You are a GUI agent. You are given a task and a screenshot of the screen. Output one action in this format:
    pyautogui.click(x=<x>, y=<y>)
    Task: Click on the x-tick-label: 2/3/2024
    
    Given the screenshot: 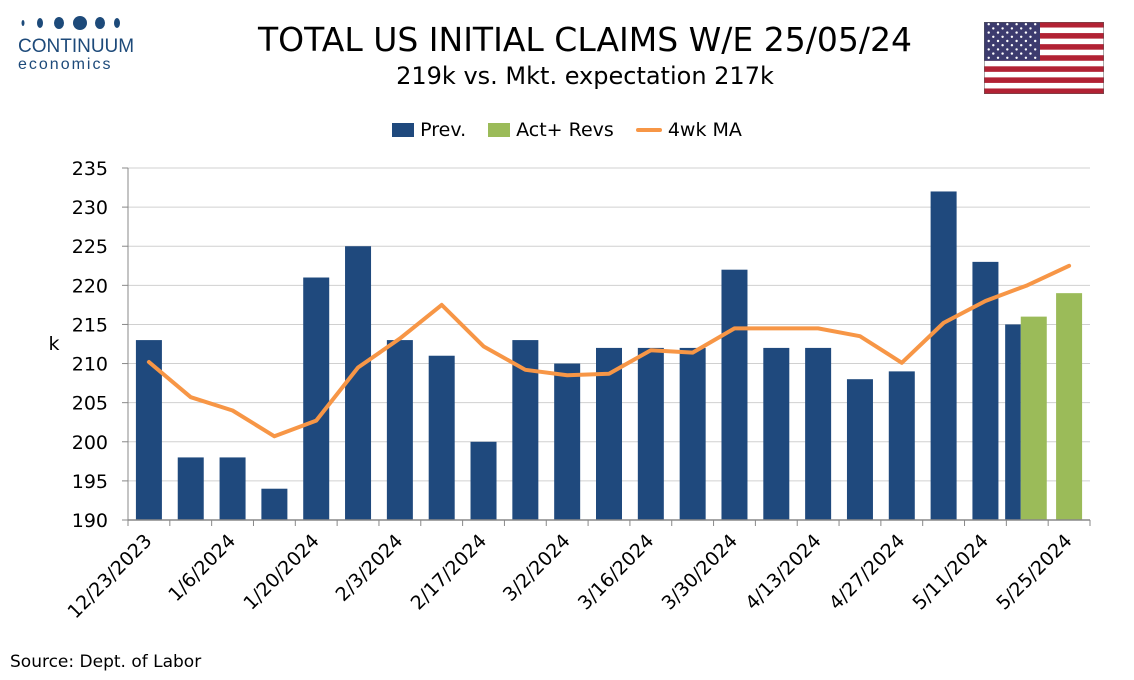 What is the action you would take?
    pyautogui.click(x=370, y=568)
    